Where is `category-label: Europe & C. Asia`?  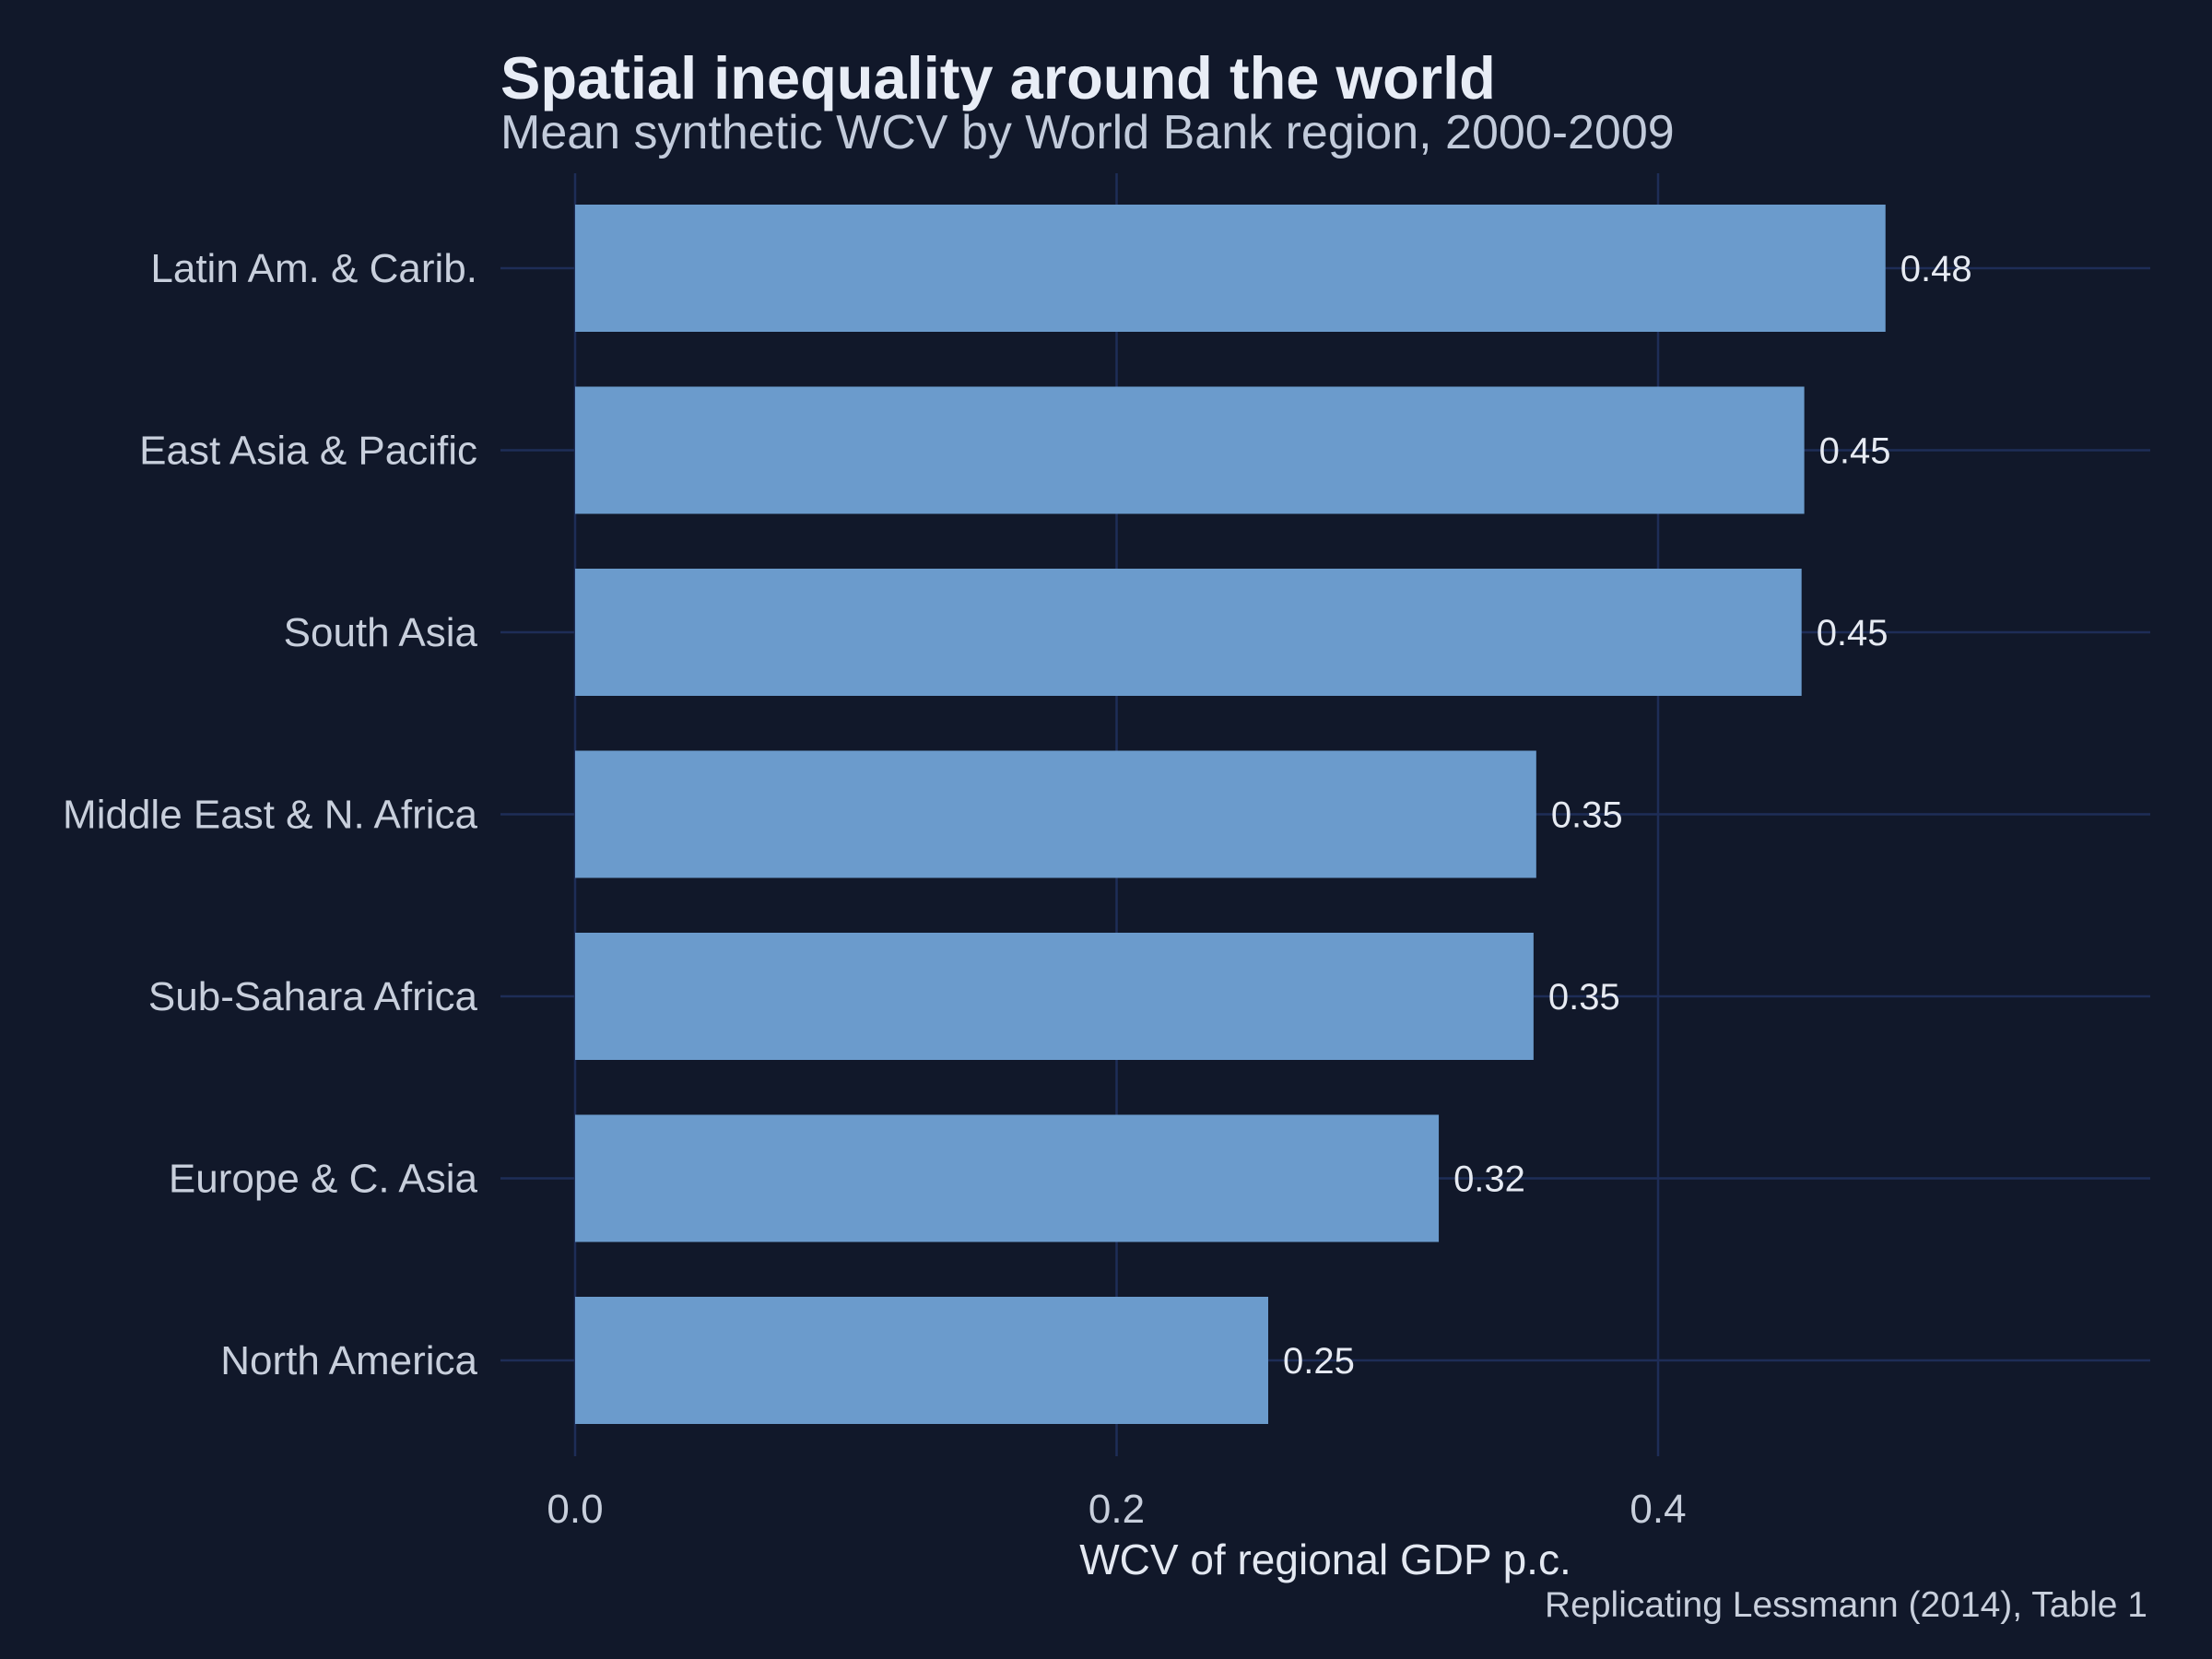
category-label: Europe & C. Asia is located at coordinates (323, 1179).